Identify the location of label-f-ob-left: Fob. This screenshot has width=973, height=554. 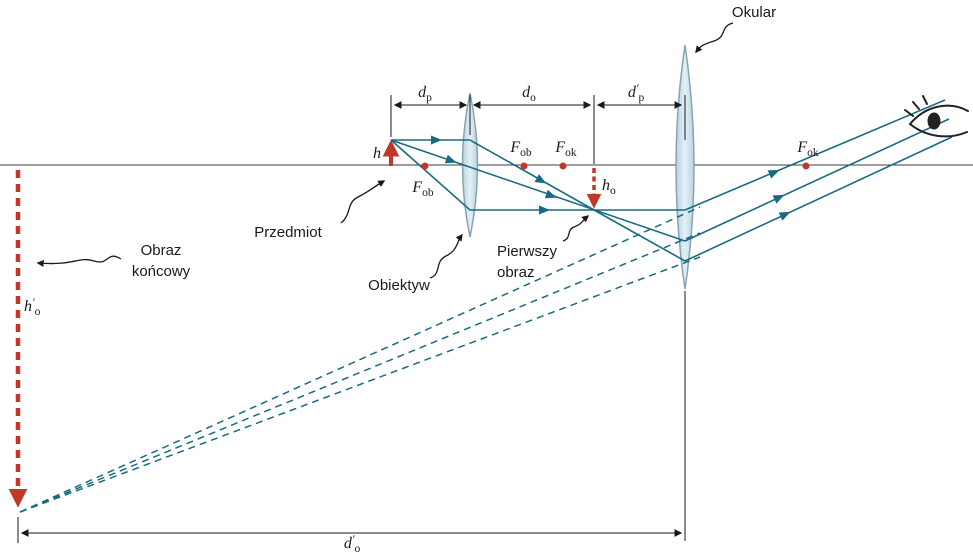
(422, 189).